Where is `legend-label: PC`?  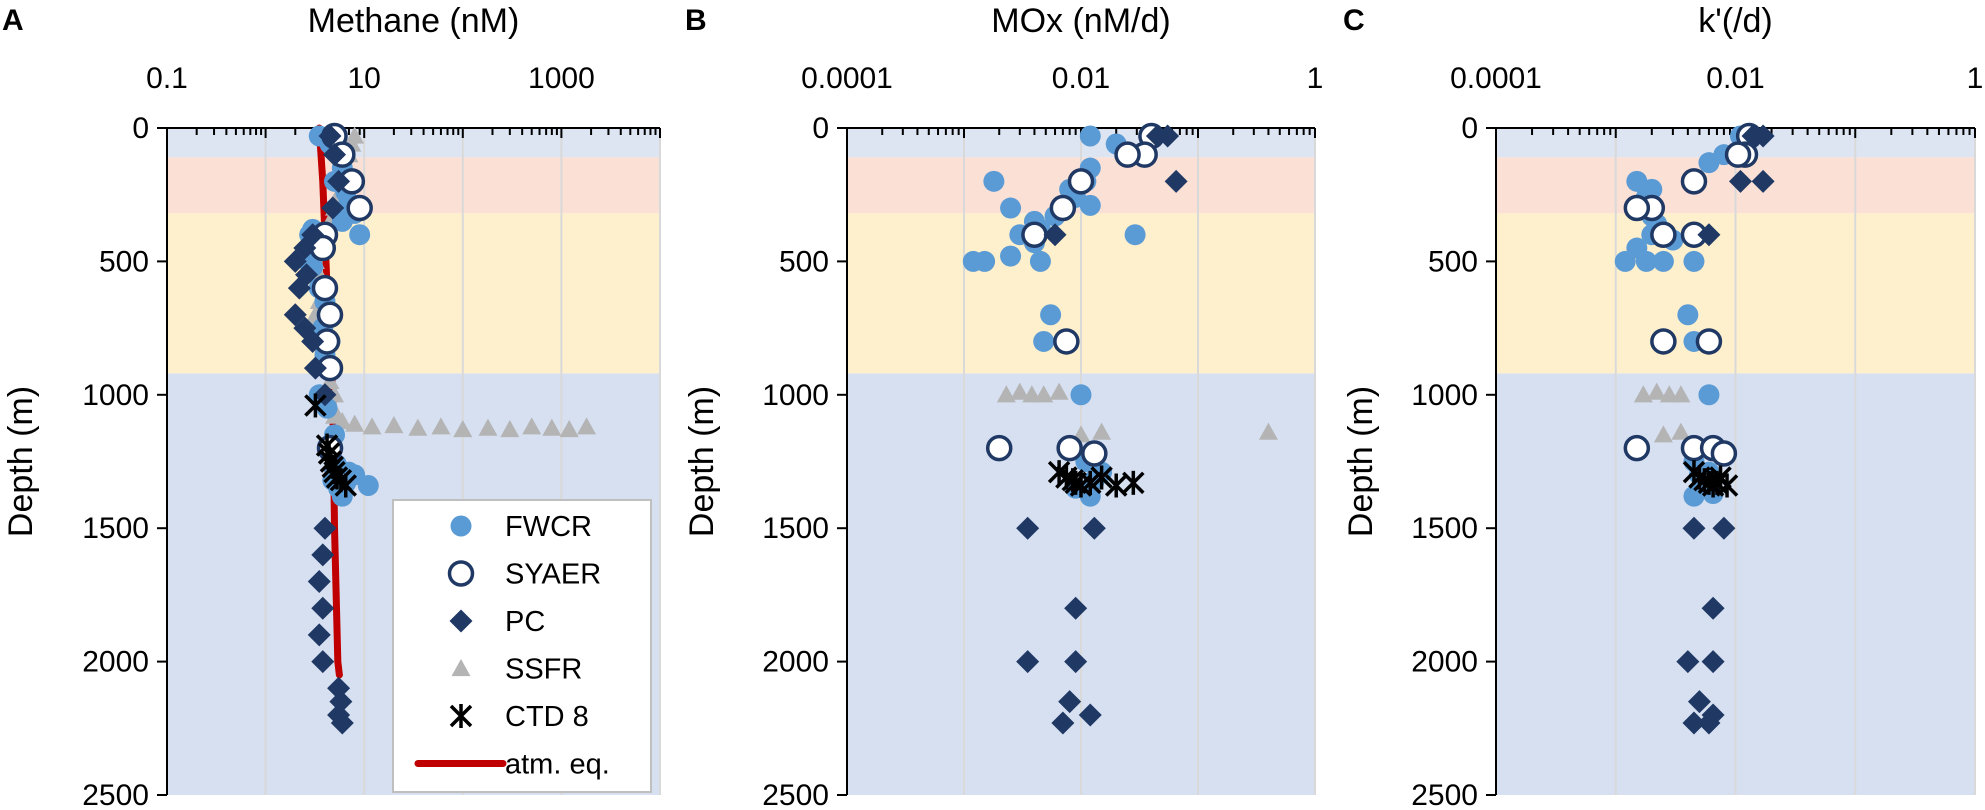
legend-label: PC is located at coordinates (525, 622).